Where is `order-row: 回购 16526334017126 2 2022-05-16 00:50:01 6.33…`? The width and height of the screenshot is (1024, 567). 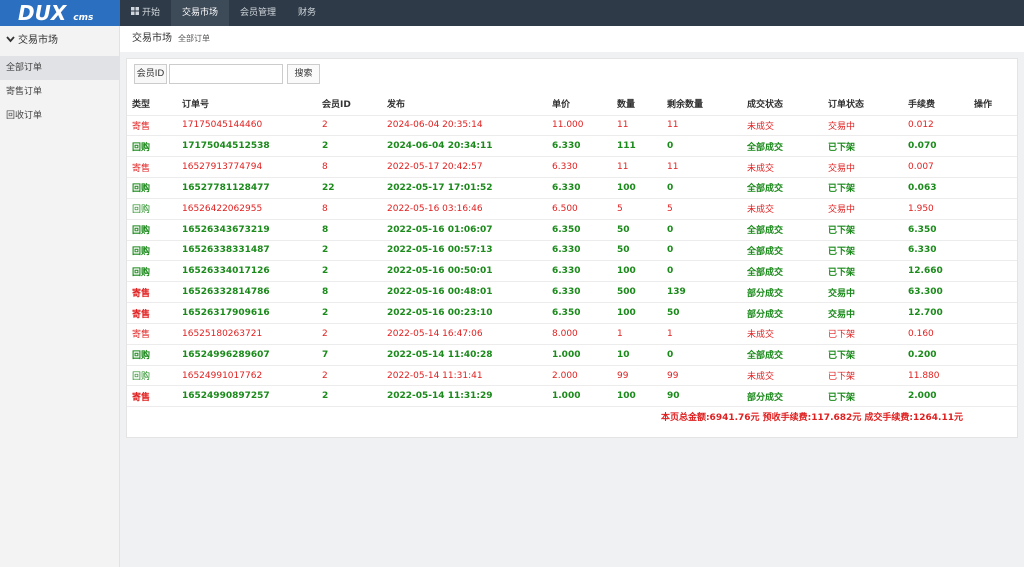
order-row: 回购 16526334017126 2 2022-05-16 00:50:01 6.33… is located at coordinates (572, 271).